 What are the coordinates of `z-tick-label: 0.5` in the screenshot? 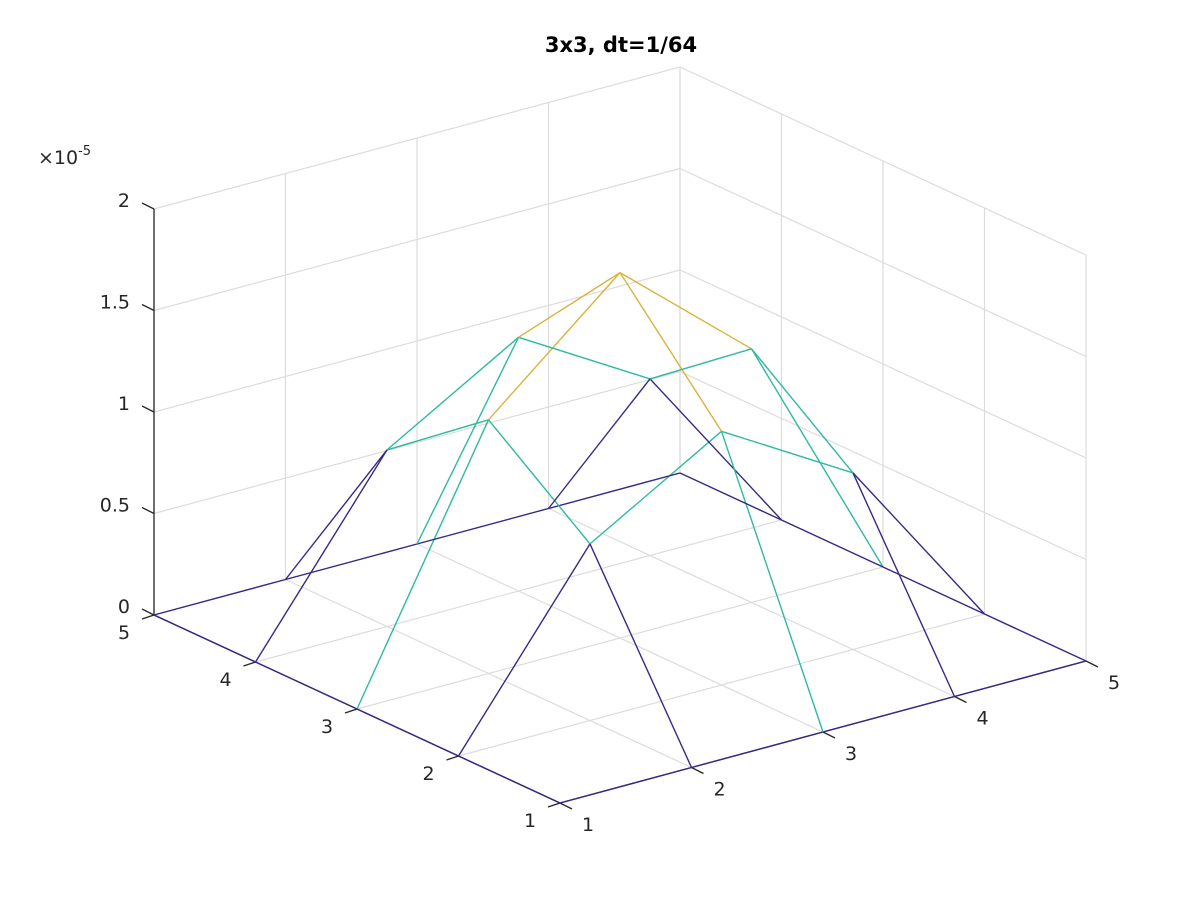 It's located at (115, 506).